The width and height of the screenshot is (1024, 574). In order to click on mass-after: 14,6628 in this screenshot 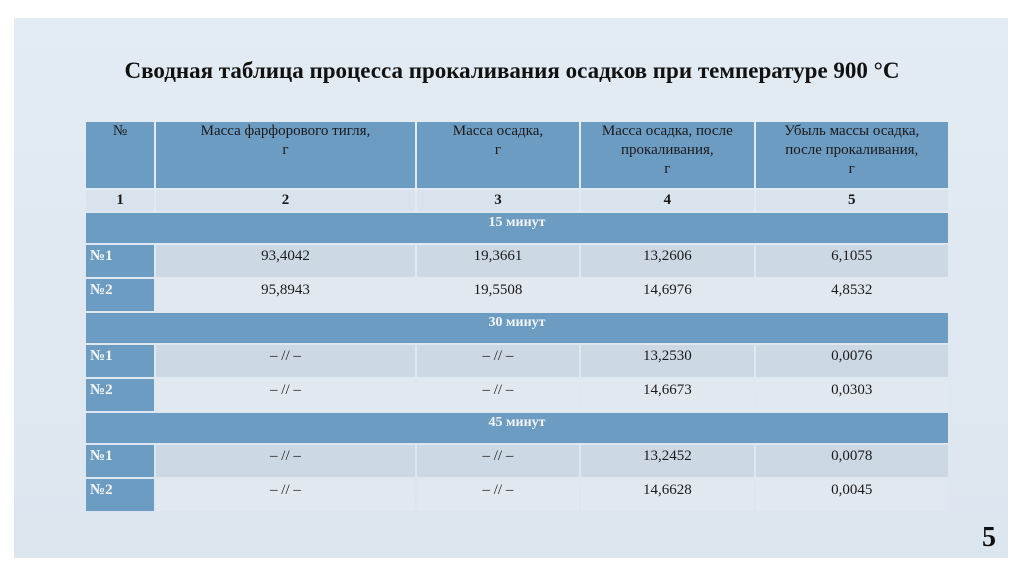, I will do `click(667, 495)`.